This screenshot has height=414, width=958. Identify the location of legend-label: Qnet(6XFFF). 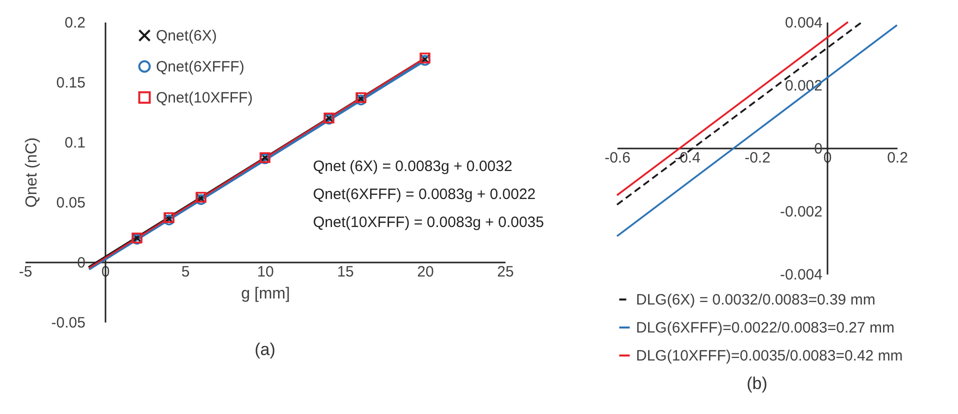
(200, 67).